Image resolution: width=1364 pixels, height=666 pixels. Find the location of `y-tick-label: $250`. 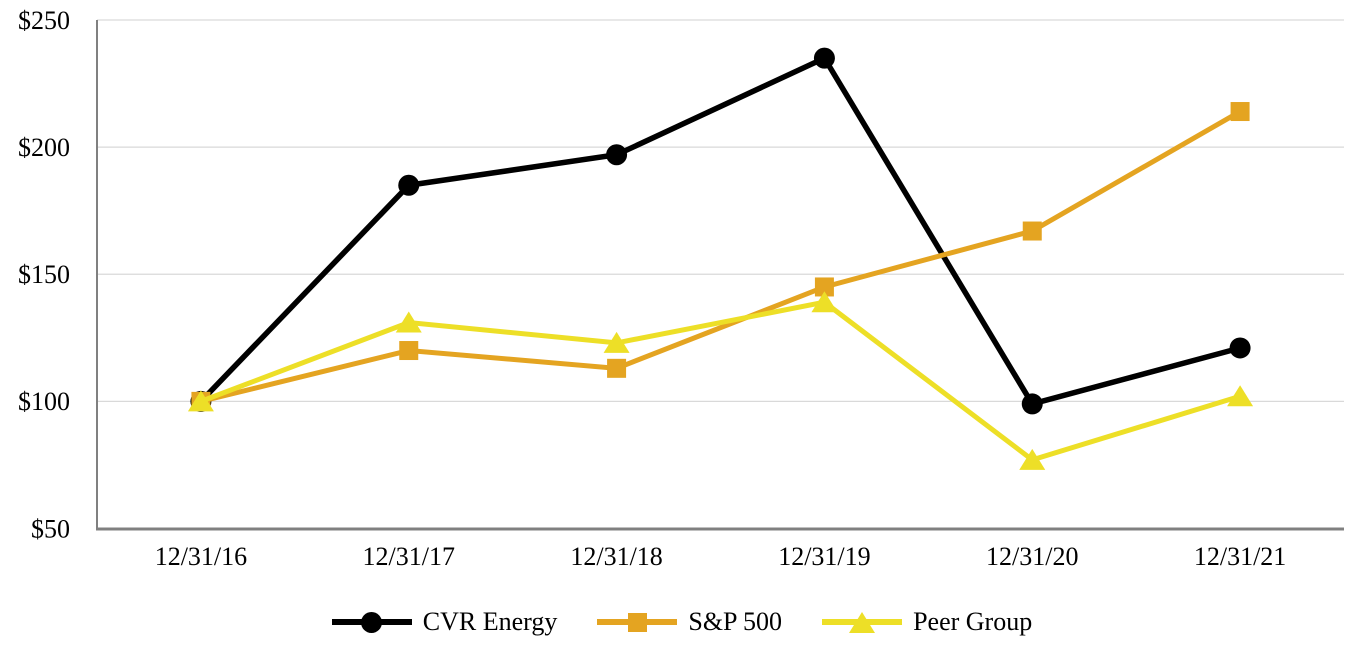

y-tick-label: $250 is located at coordinates (44, 20).